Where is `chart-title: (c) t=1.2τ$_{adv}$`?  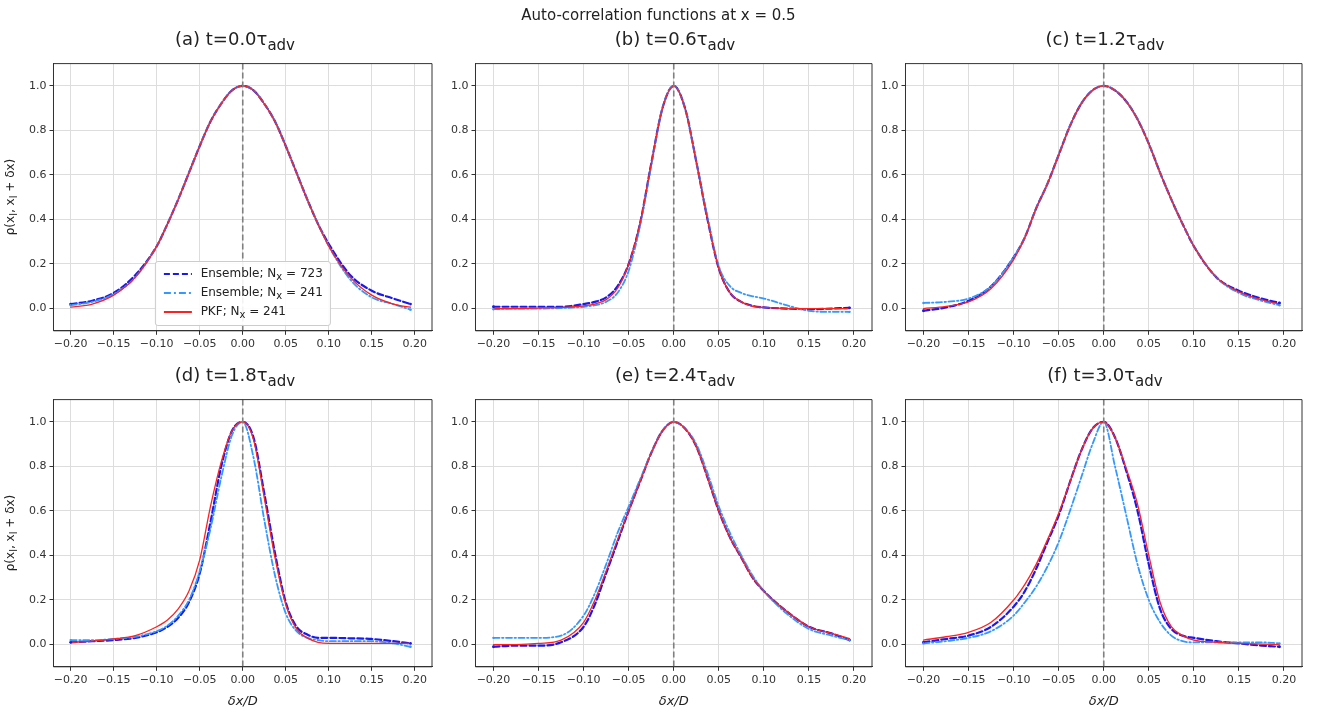 chart-title: (c) t=1.2τ$_{adv}$ is located at coordinates (1105, 41).